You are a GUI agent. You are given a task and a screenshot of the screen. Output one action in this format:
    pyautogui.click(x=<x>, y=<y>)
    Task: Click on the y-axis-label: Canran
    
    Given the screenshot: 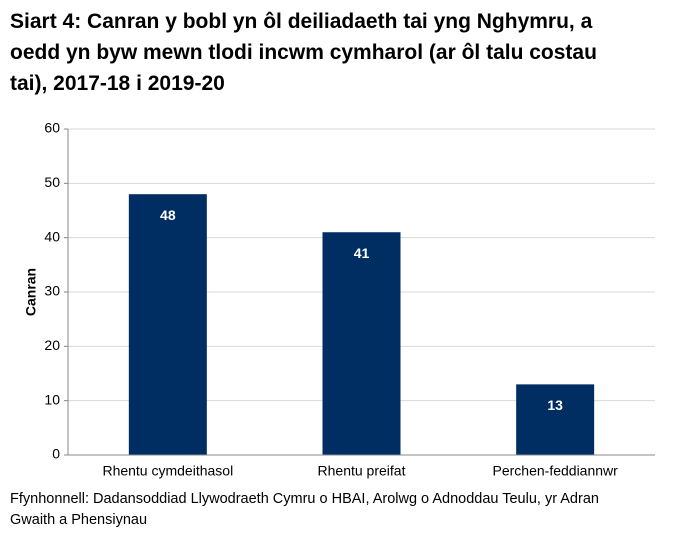 What is the action you would take?
    pyautogui.click(x=31, y=292)
    